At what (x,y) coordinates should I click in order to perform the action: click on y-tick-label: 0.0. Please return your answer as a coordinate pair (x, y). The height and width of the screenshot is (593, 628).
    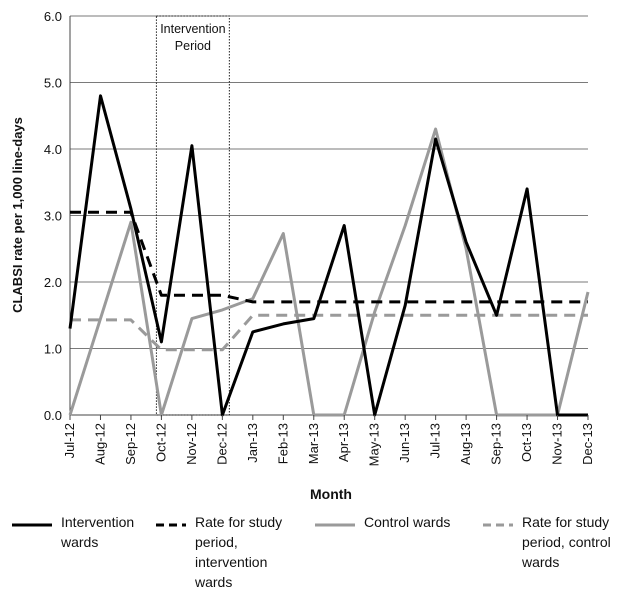
    Looking at the image, I should click on (53, 415).